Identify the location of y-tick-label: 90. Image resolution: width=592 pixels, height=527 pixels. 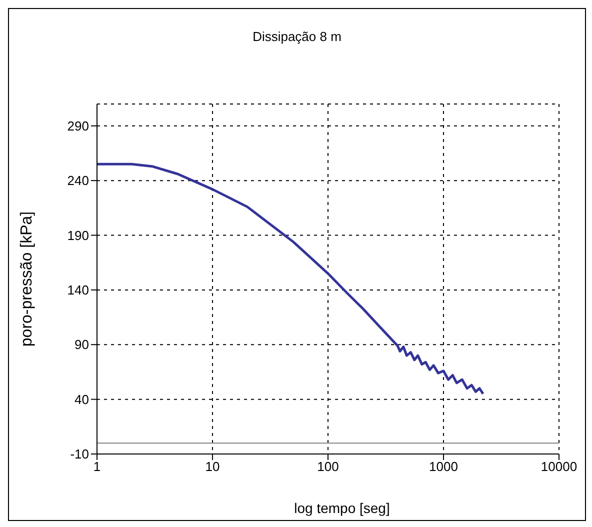
(81, 344).